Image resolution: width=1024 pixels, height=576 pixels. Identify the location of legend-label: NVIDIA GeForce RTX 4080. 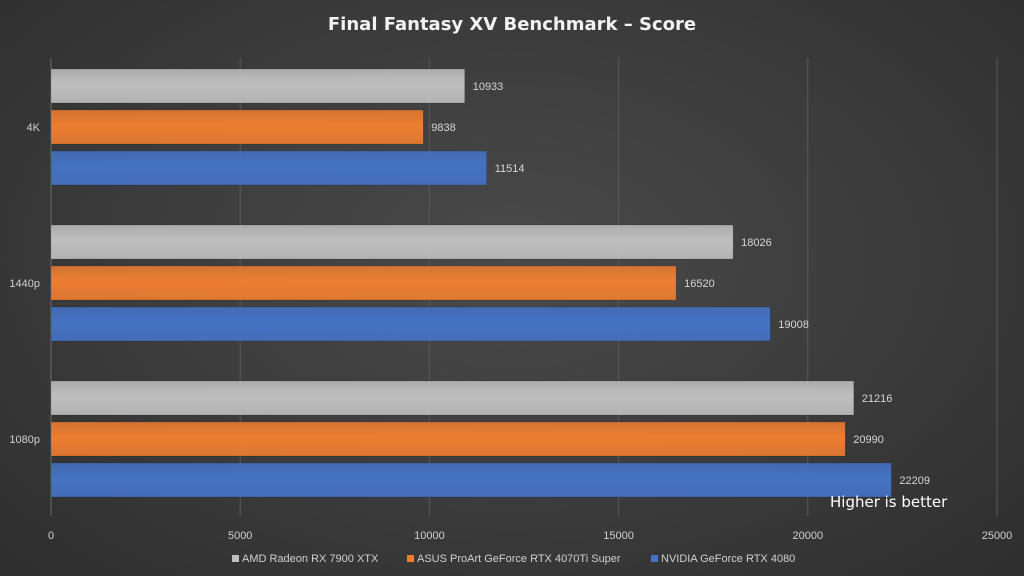
(728, 559).